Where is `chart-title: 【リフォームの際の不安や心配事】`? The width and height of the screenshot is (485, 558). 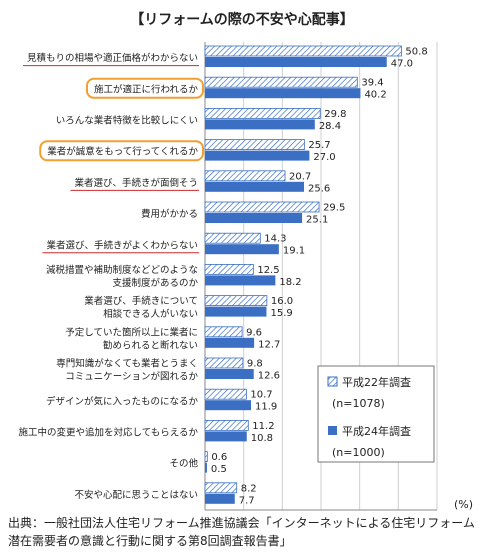 chart-title: 【リフォームの際の不安や心配事】 is located at coordinates (242, 19).